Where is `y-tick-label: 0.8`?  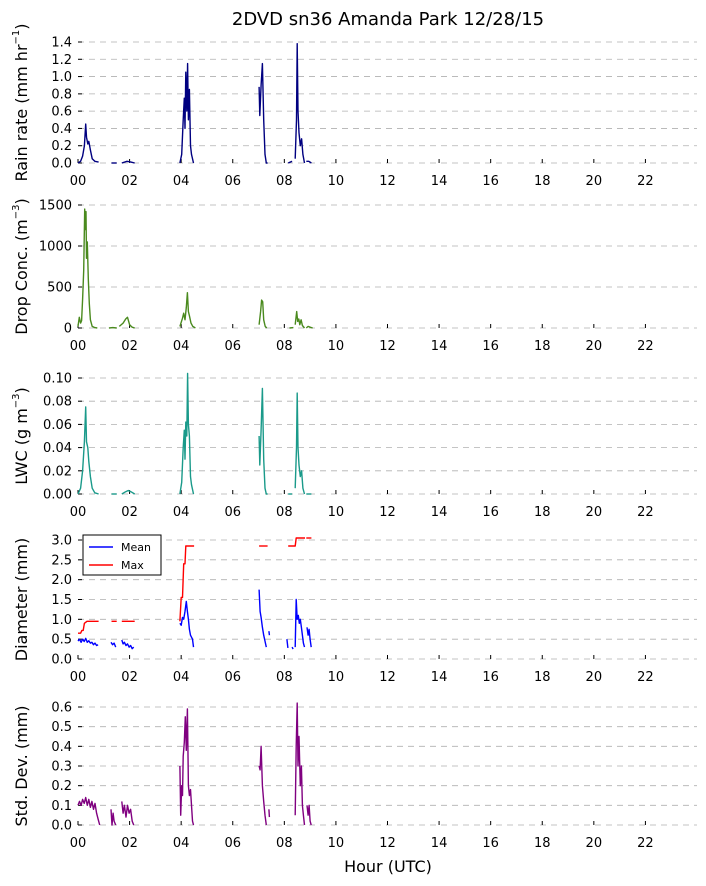
y-tick-label: 0.8 is located at coordinates (61, 94).